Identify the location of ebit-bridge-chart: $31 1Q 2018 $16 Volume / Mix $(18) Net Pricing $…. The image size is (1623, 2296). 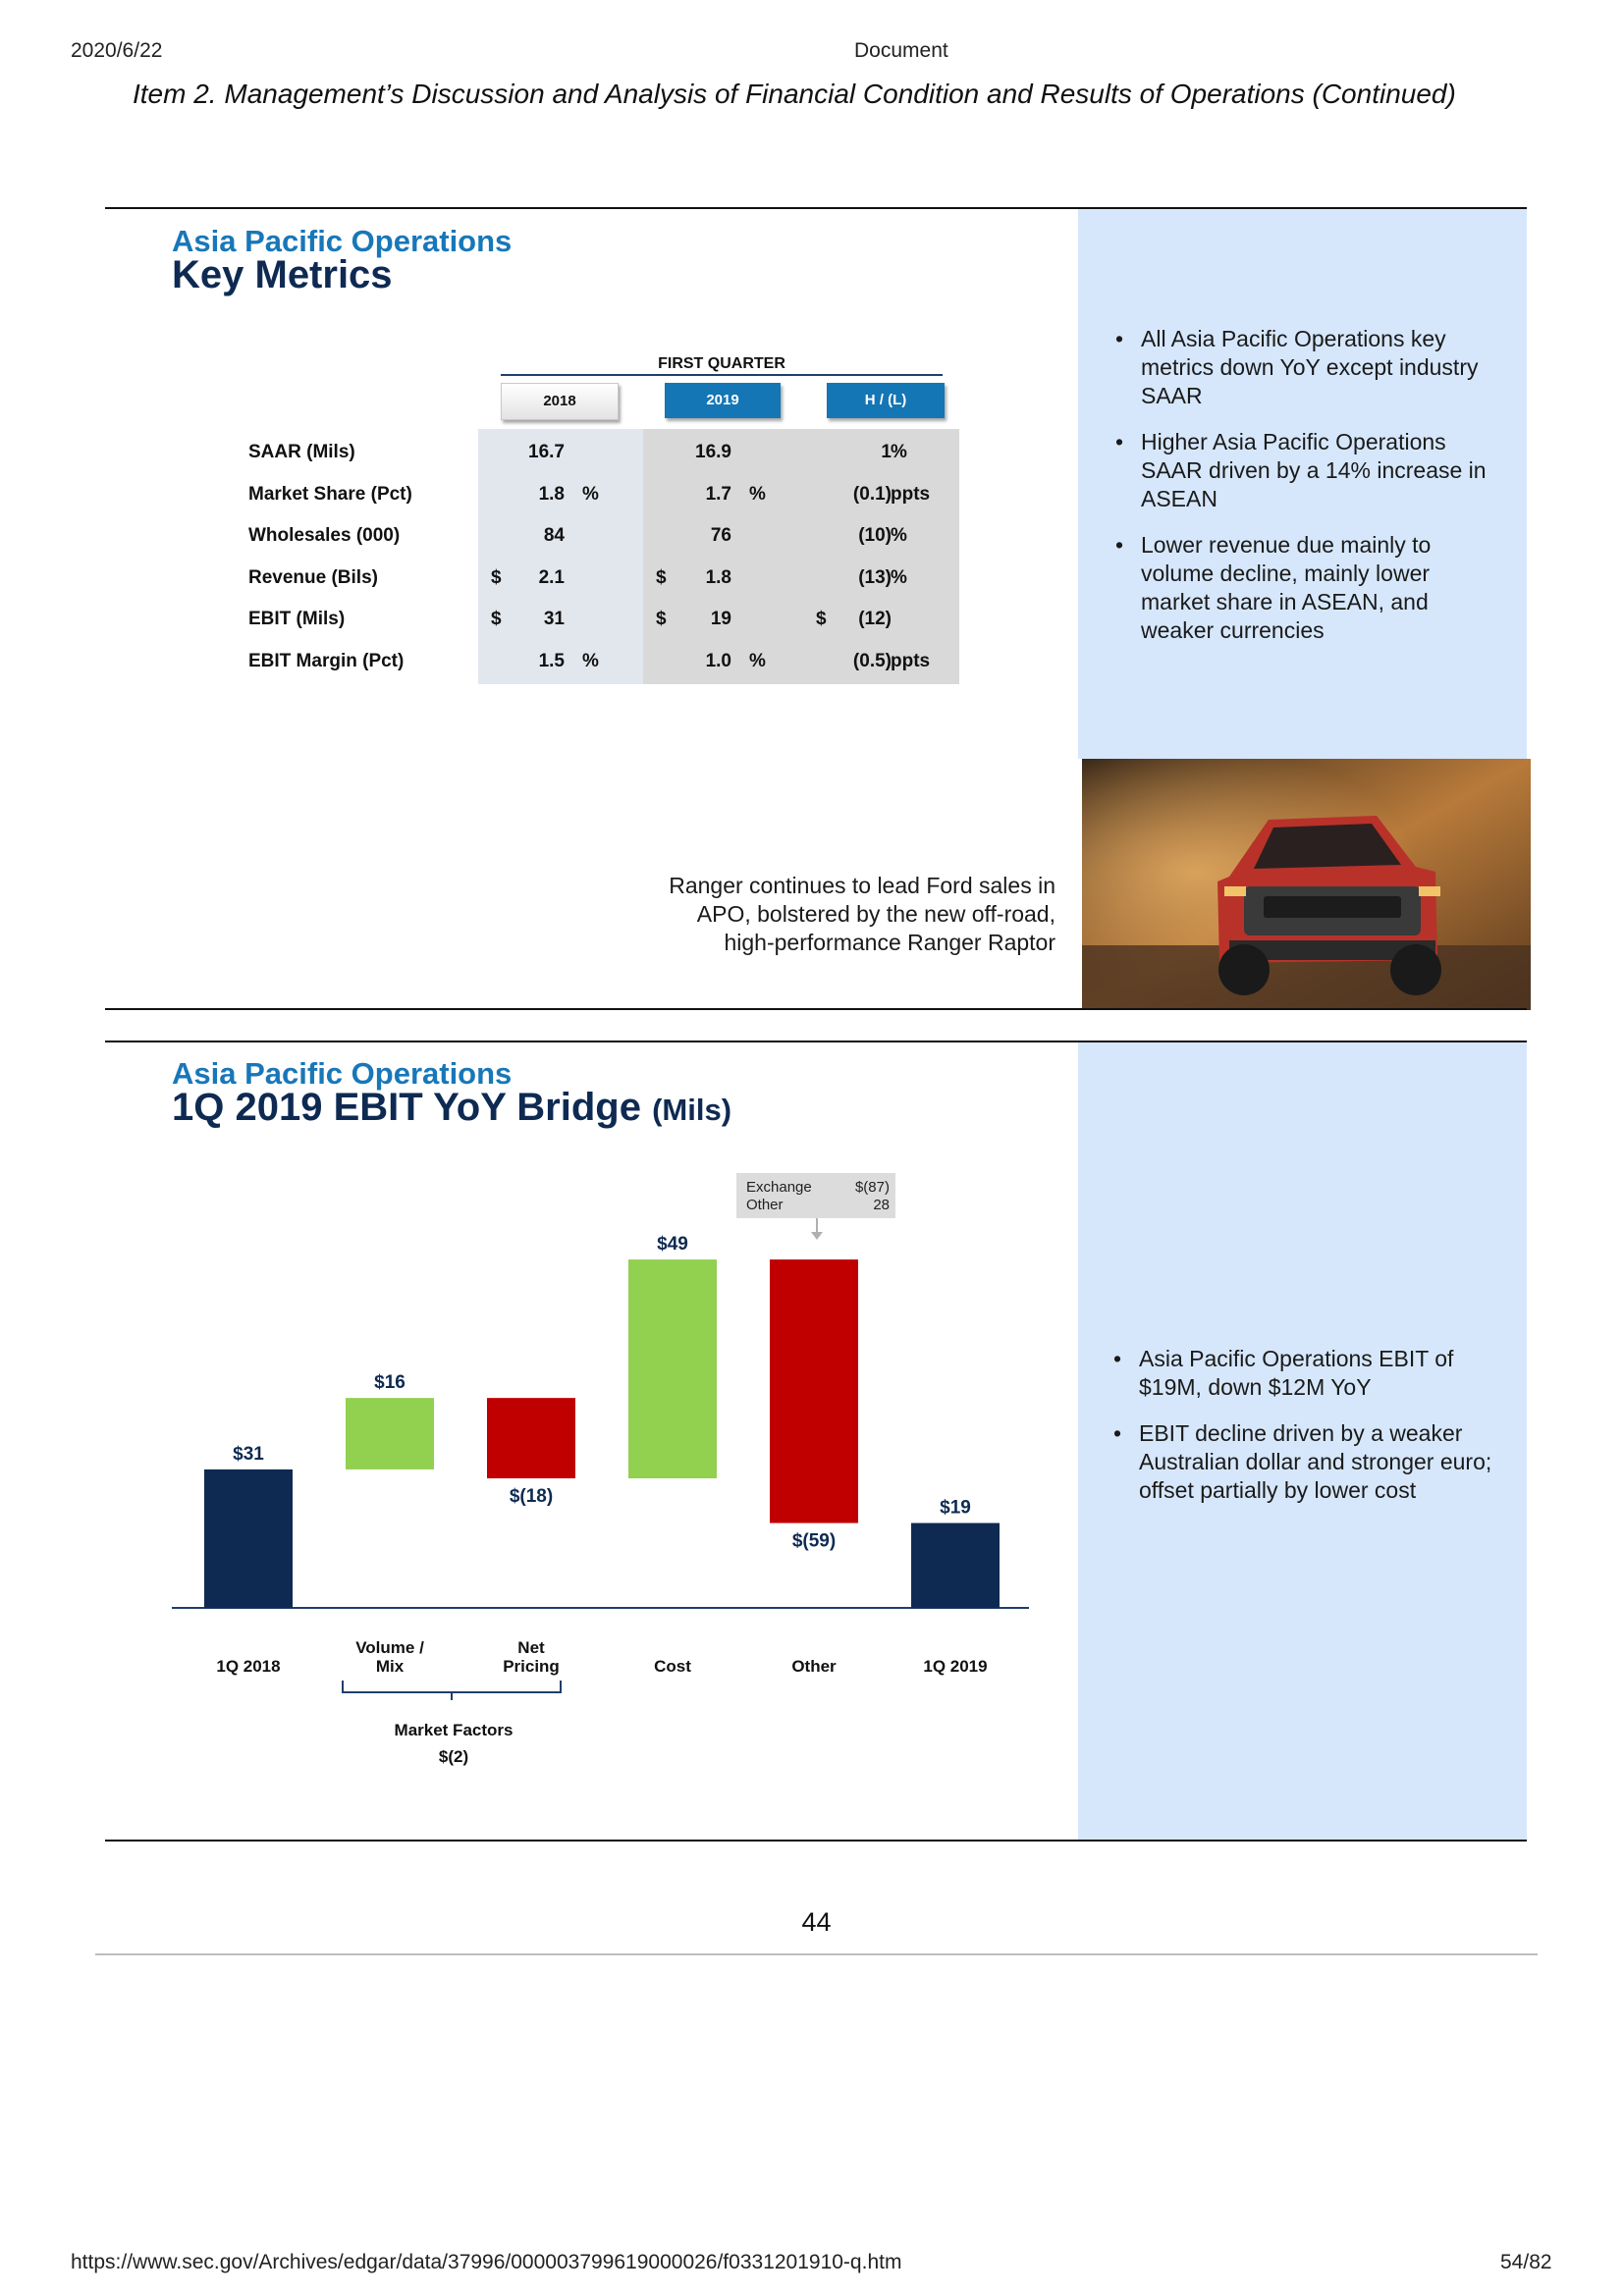
(600, 1455).